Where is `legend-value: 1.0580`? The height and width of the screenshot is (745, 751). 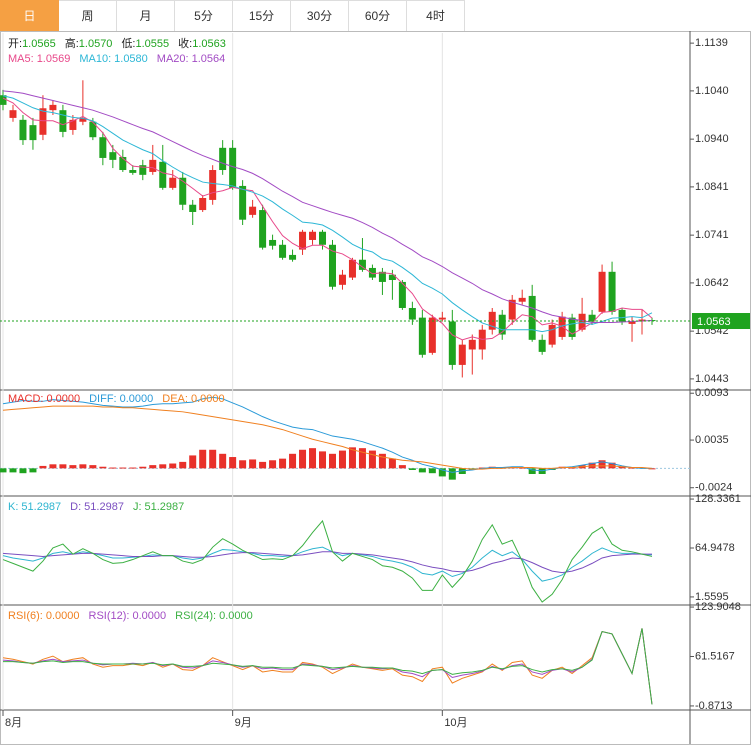 legend-value: 1.0580 is located at coordinates (131, 59).